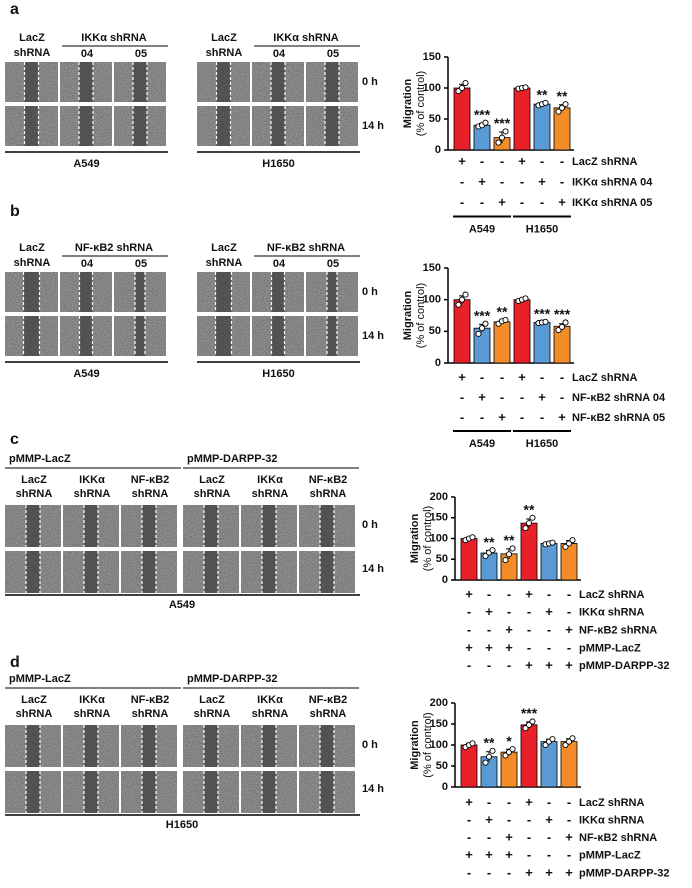 The width and height of the screenshot is (692, 888). I want to click on condition-name: pMMP-DARPP-32, so click(624, 666).